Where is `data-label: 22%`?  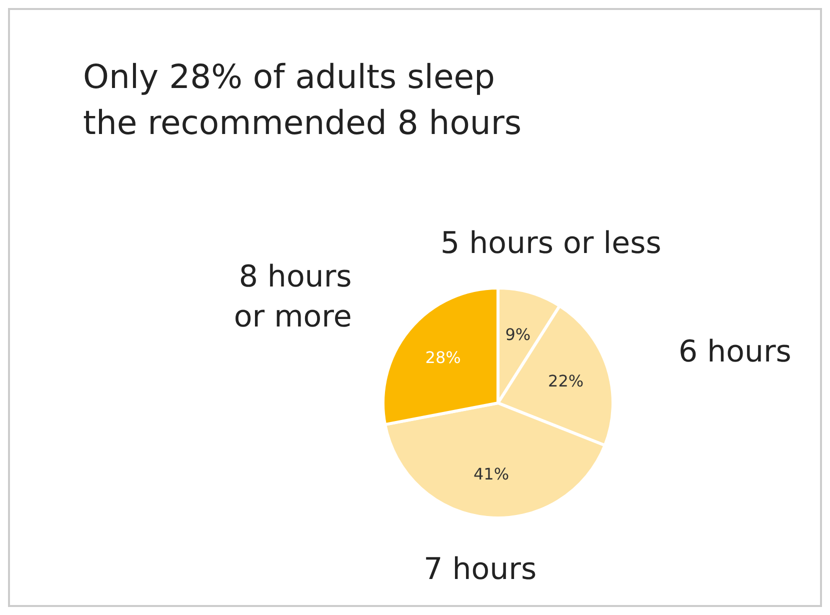
data-label: 22% is located at coordinates (566, 380).